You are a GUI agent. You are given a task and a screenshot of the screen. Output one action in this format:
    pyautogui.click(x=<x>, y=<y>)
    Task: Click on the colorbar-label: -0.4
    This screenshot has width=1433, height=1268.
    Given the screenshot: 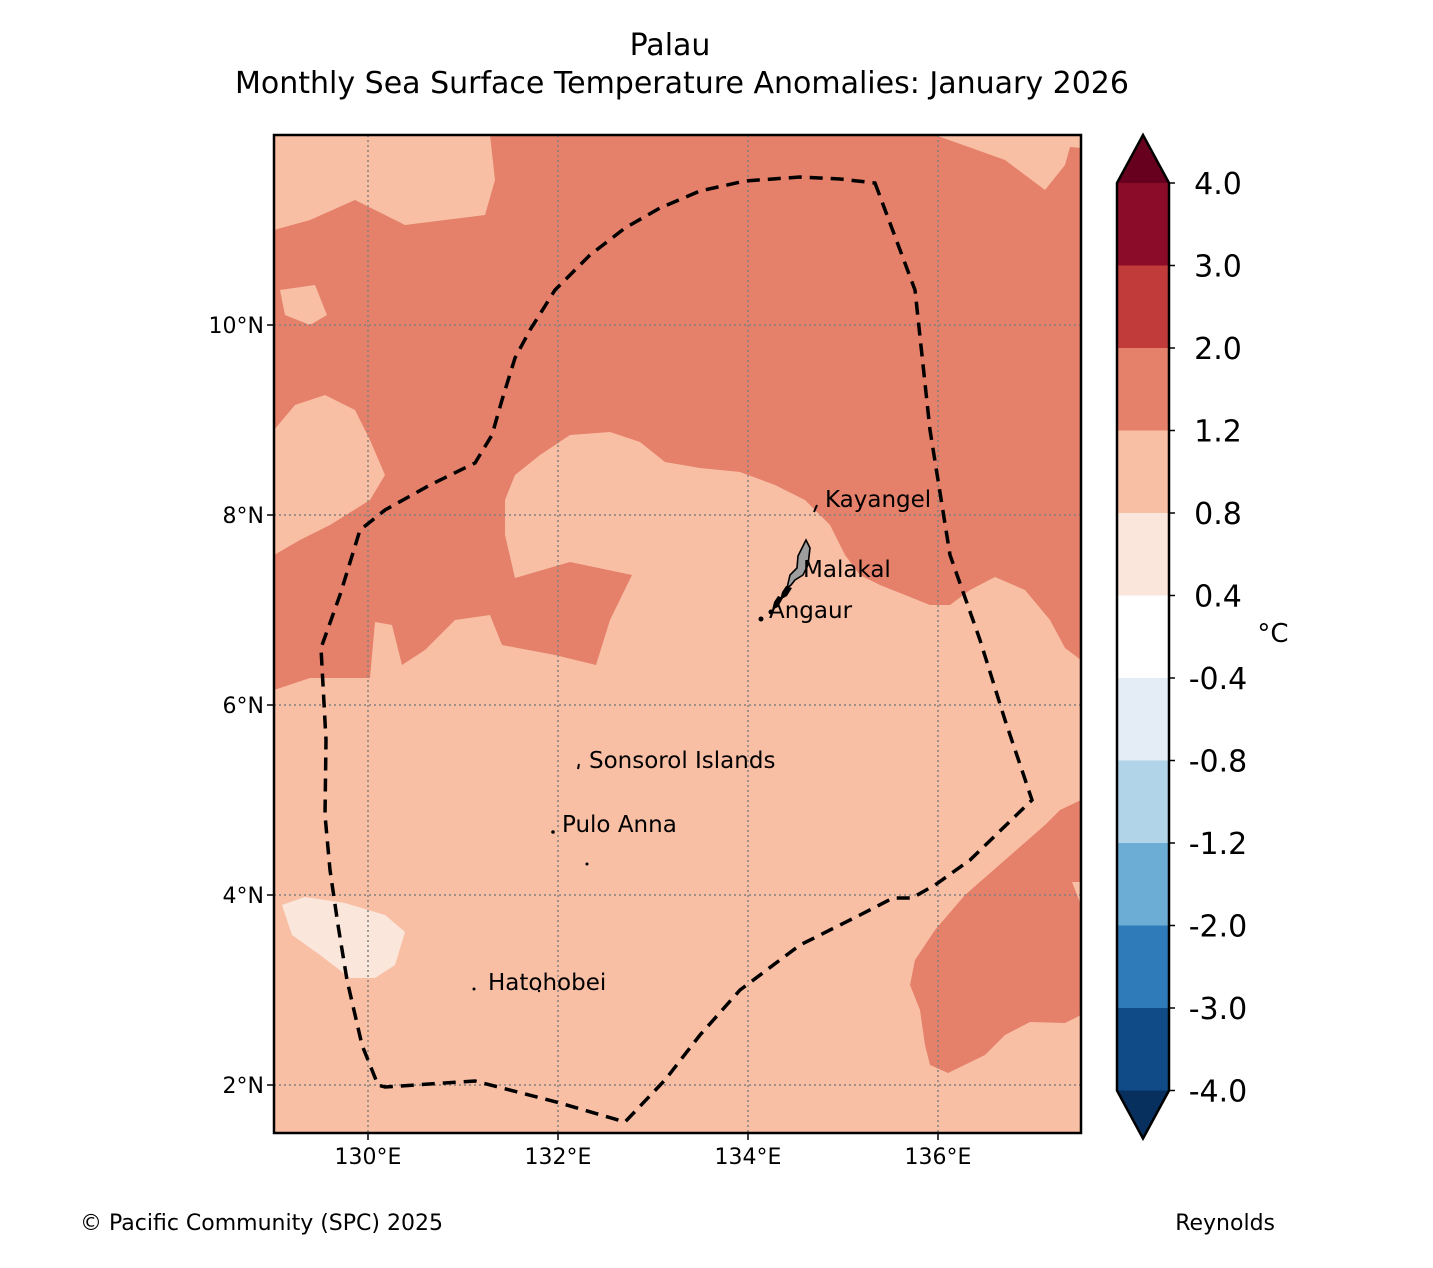 What is the action you would take?
    pyautogui.click(x=1218, y=679)
    